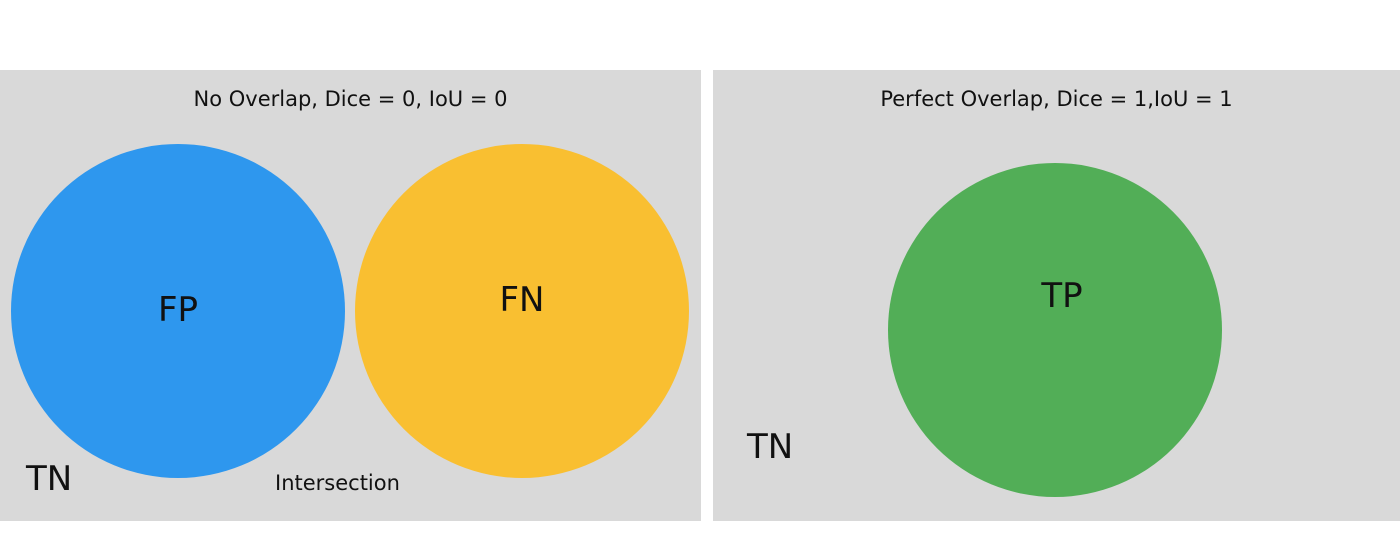 This screenshot has height=560, width=1400. Describe the element at coordinates (770, 447) in the screenshot. I see `tn-label-right: TN` at that location.